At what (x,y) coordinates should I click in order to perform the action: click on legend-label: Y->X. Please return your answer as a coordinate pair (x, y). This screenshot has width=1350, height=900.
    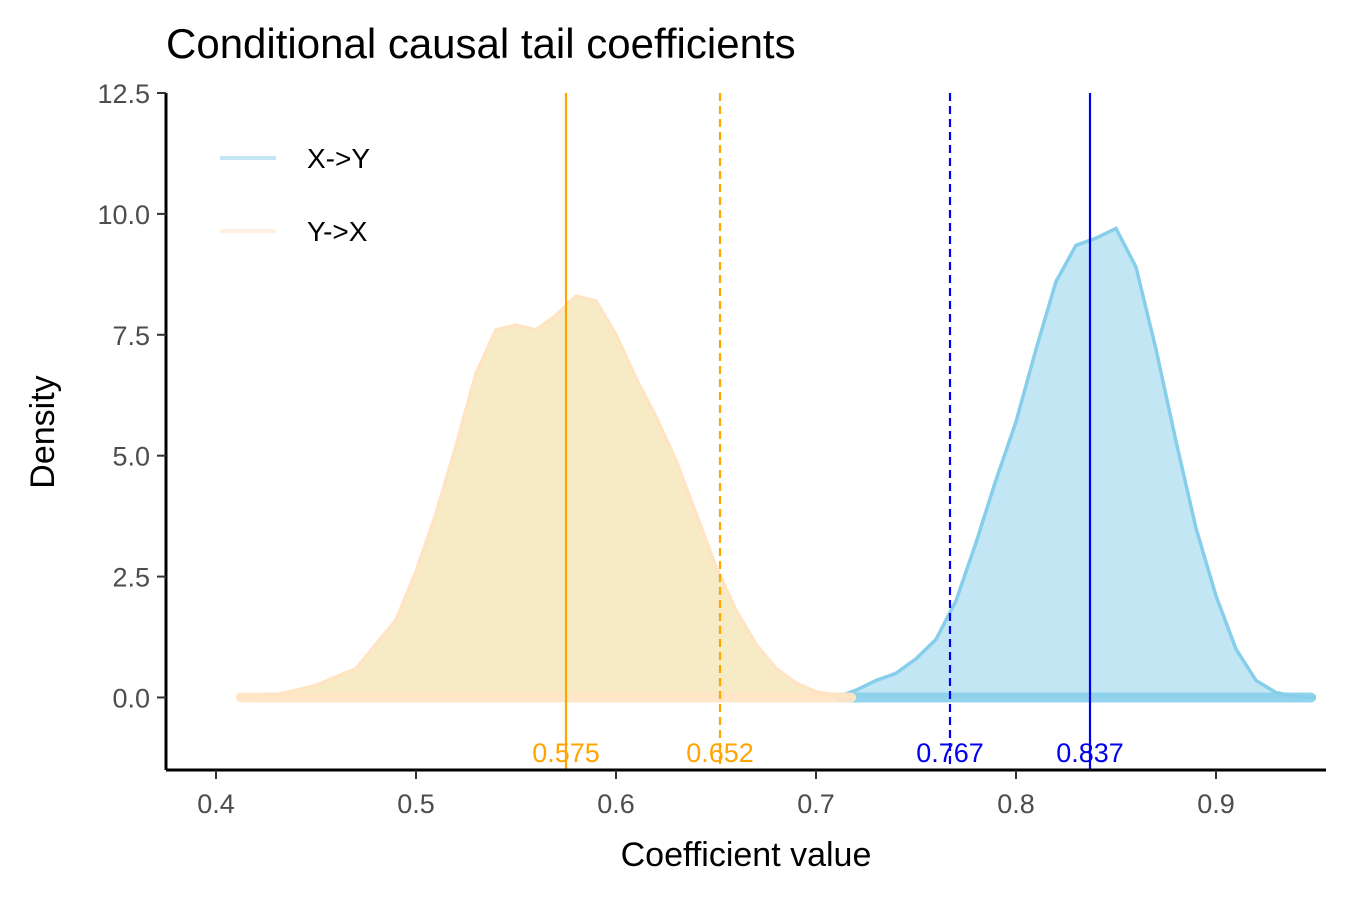
    Looking at the image, I should click on (337, 231).